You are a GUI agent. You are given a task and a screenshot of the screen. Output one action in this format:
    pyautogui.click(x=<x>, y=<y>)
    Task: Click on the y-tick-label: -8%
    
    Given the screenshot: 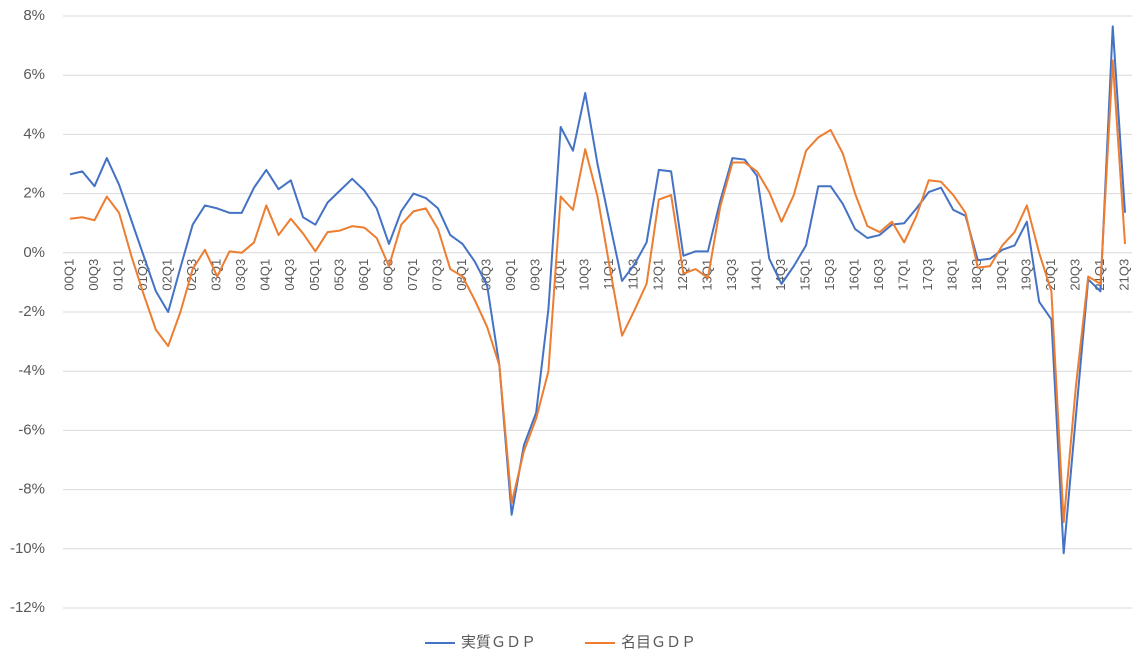 What is the action you would take?
    pyautogui.click(x=31, y=489)
    